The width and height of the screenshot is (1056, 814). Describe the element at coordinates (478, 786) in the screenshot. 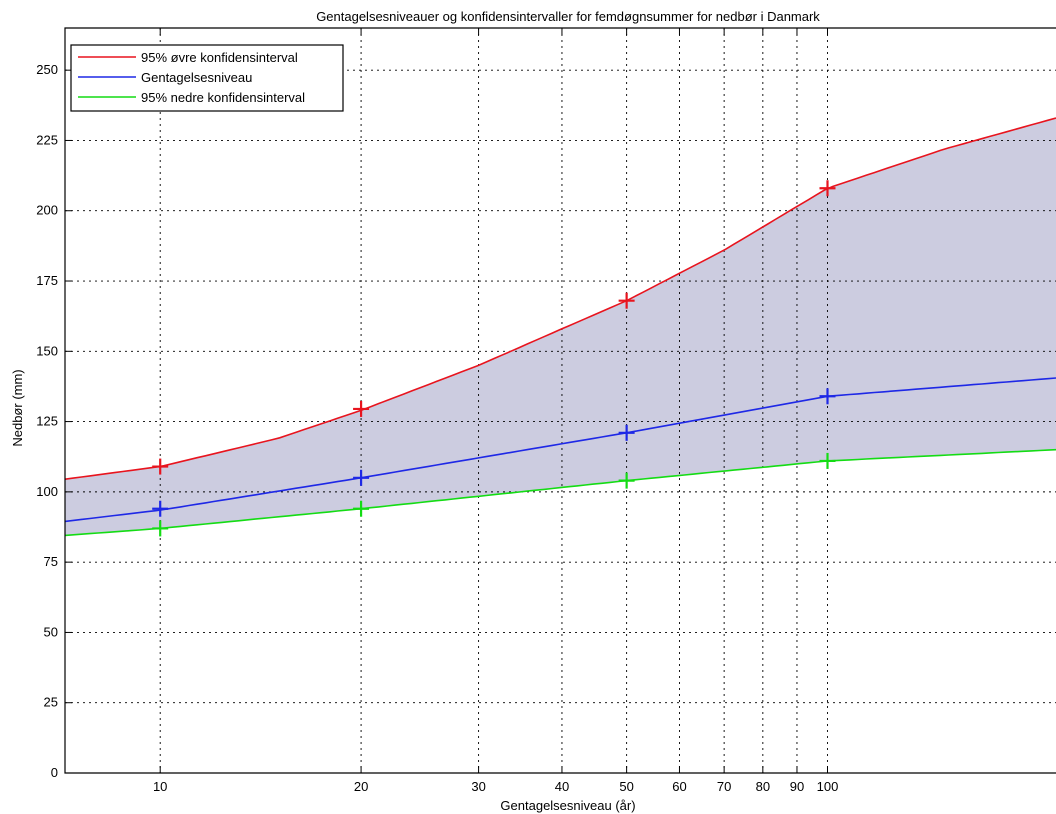

I see `x-tick-label: 30` at that location.